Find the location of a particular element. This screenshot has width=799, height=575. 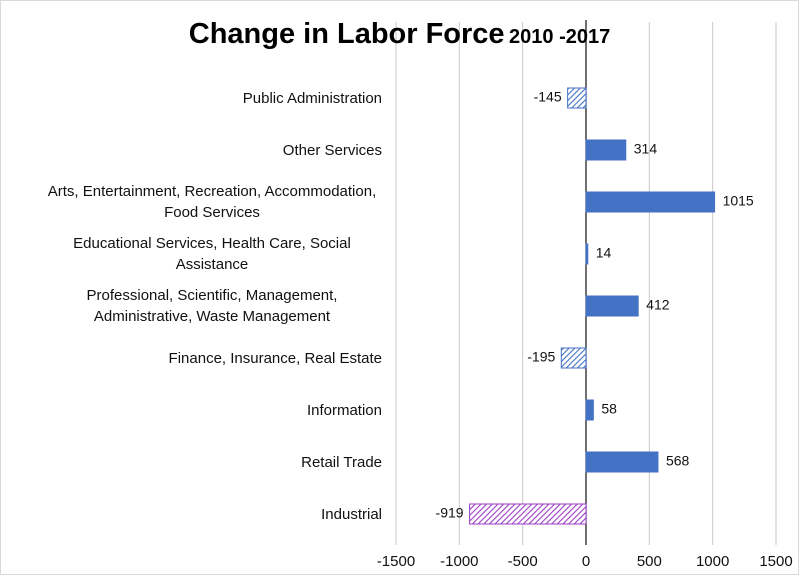

value-label: 1015 is located at coordinates (738, 201).